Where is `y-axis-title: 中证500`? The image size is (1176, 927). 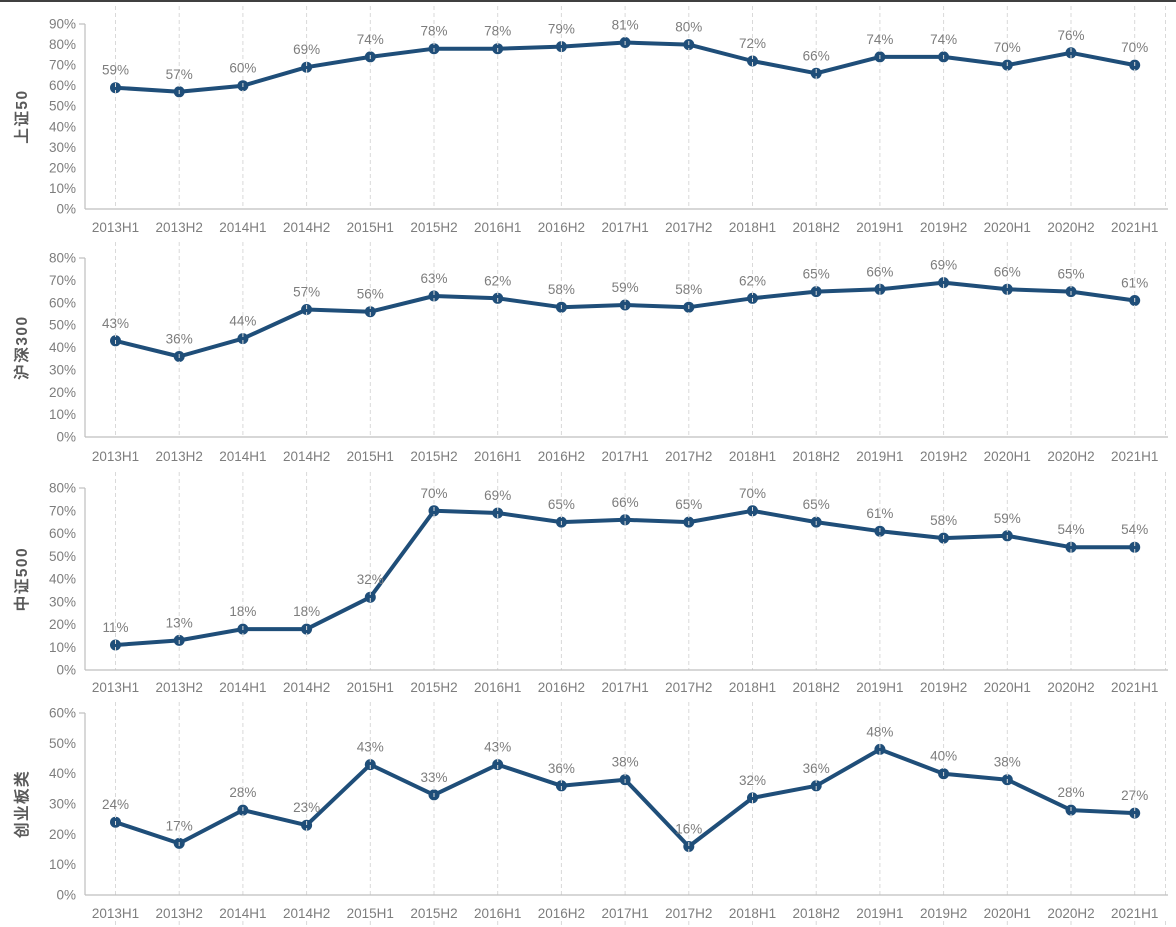
y-axis-title: 中证500 is located at coordinates (21, 579).